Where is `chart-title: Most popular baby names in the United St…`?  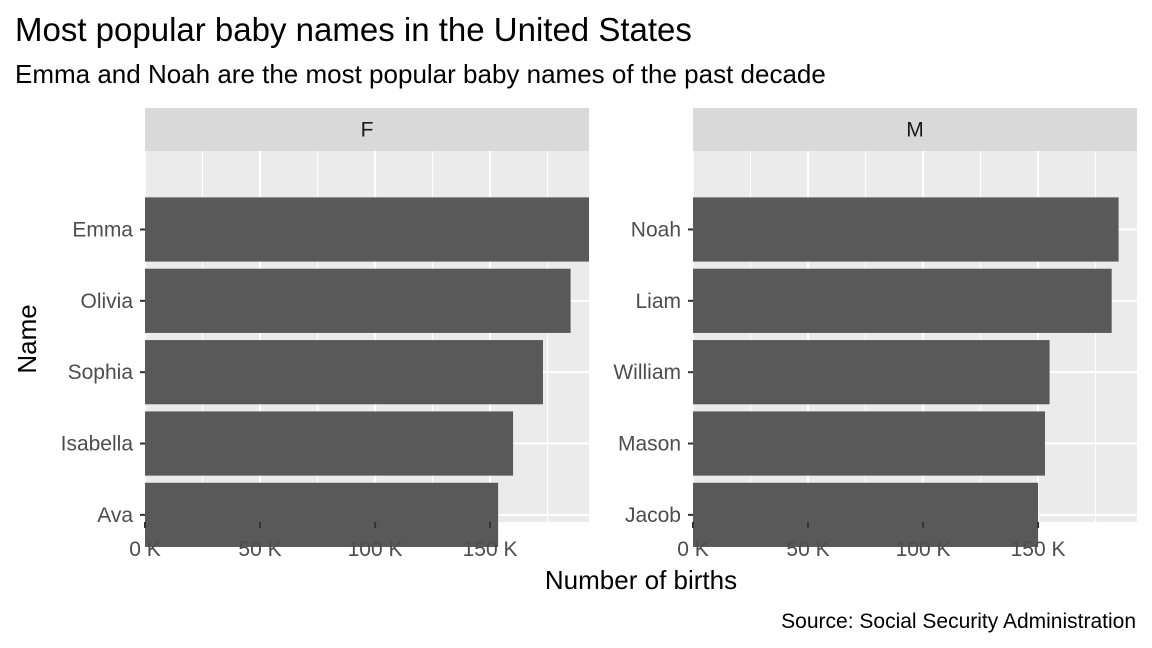
chart-title: Most popular baby names in the United St… is located at coordinates (353, 29).